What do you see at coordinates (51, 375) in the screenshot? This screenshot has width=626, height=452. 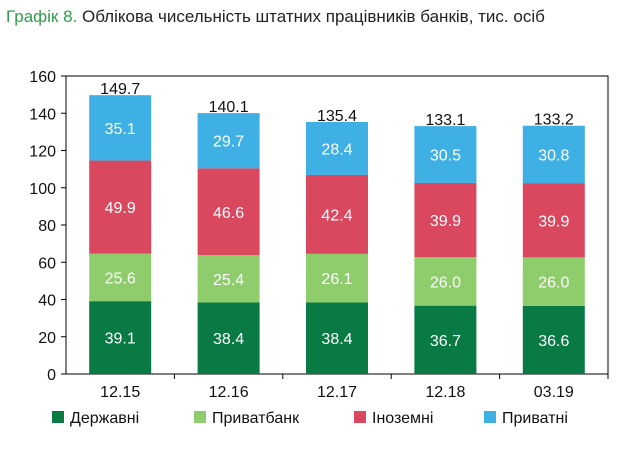 I see `y-tick-label: 0` at bounding box center [51, 375].